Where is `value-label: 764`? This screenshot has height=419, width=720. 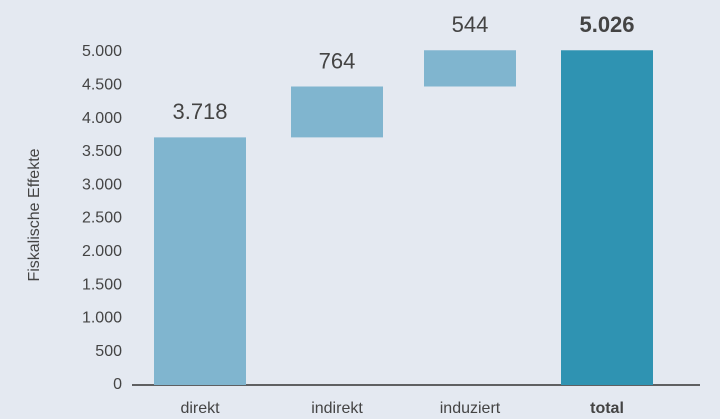 value-label: 764 is located at coordinates (337, 60).